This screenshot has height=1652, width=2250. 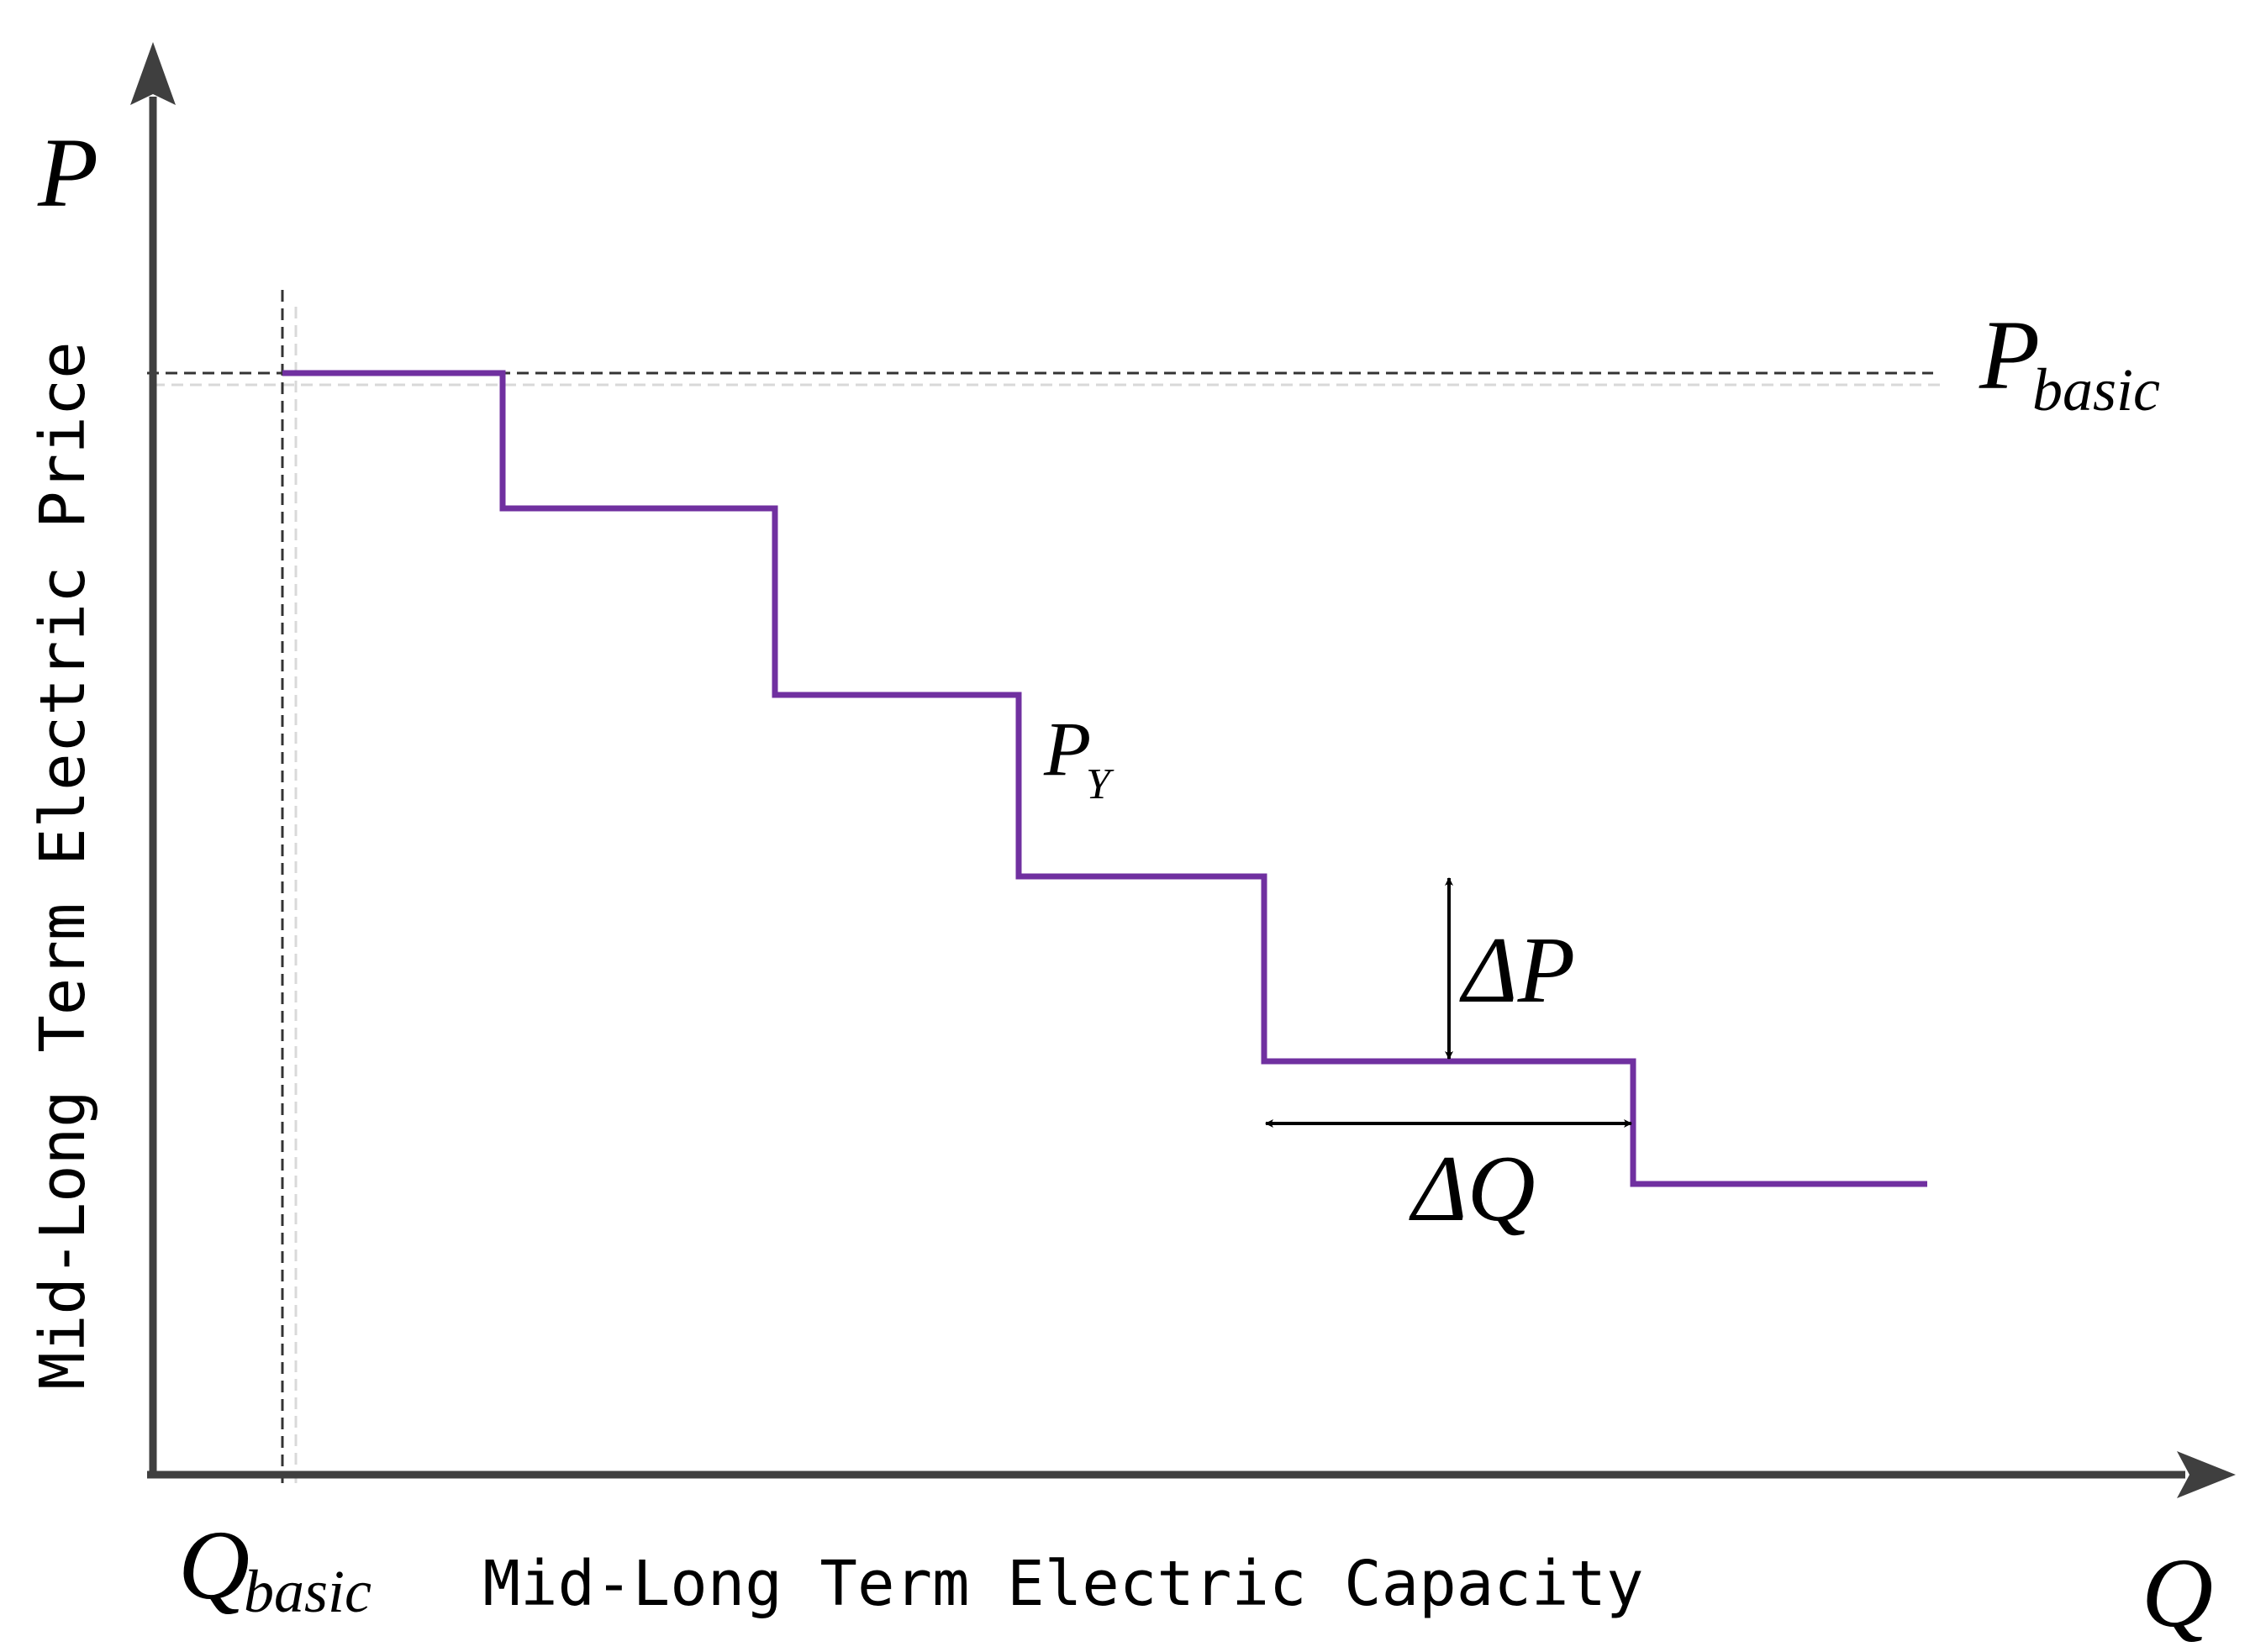 I want to click on y-axis-symbol: P, so click(x=67, y=173).